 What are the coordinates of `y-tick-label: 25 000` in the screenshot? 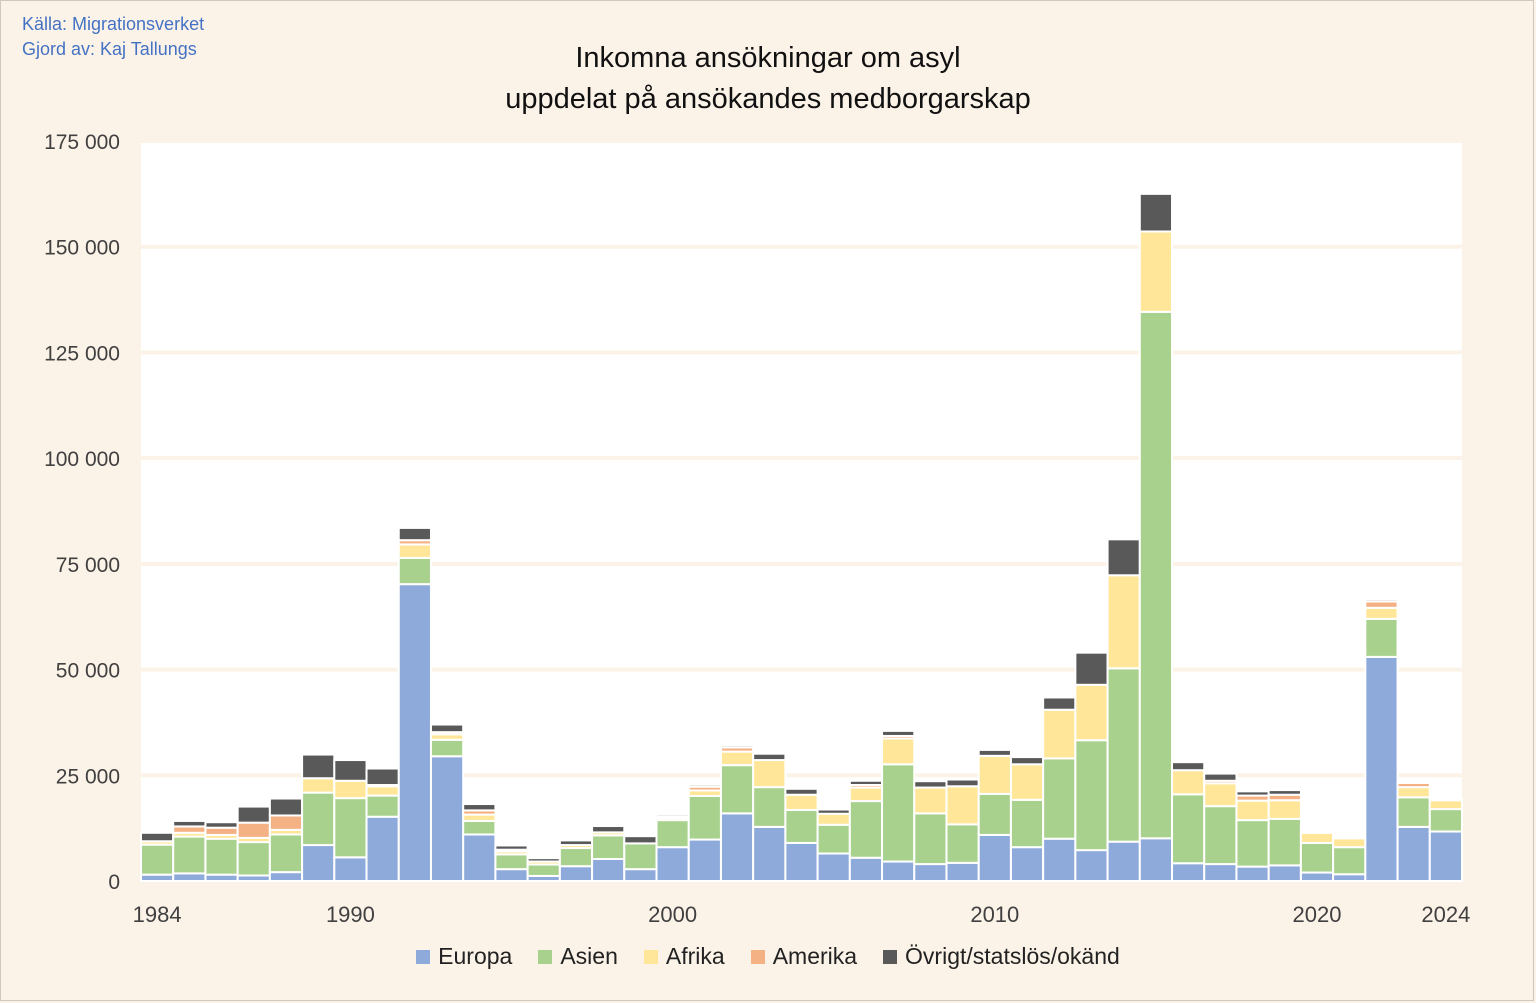 It's located at (88, 776).